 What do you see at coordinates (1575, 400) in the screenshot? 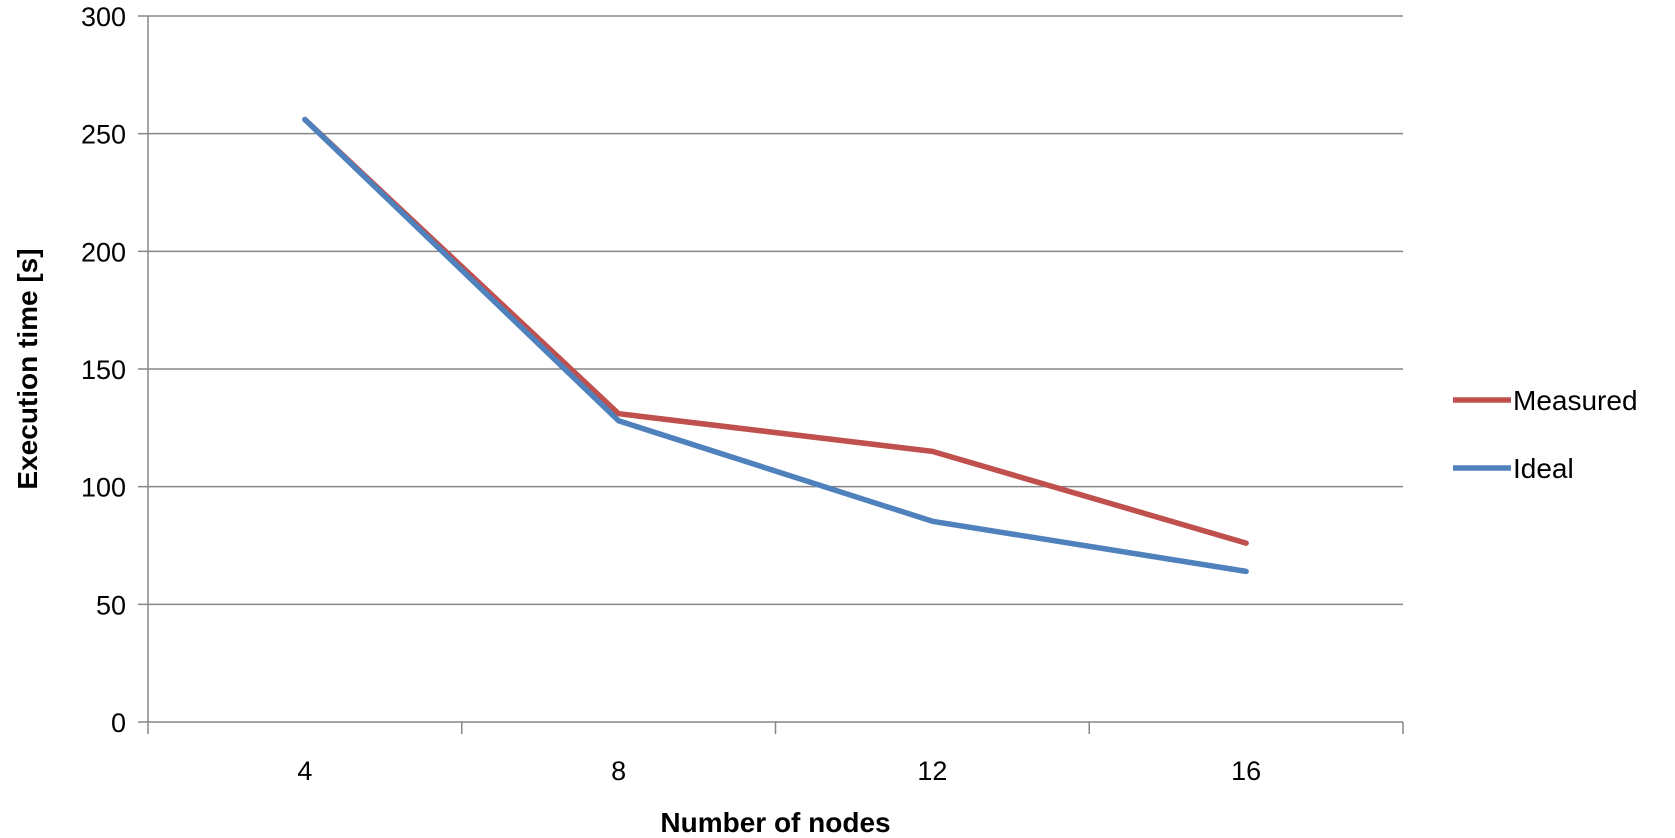
I see `legend-label-measured: Measured` at bounding box center [1575, 400].